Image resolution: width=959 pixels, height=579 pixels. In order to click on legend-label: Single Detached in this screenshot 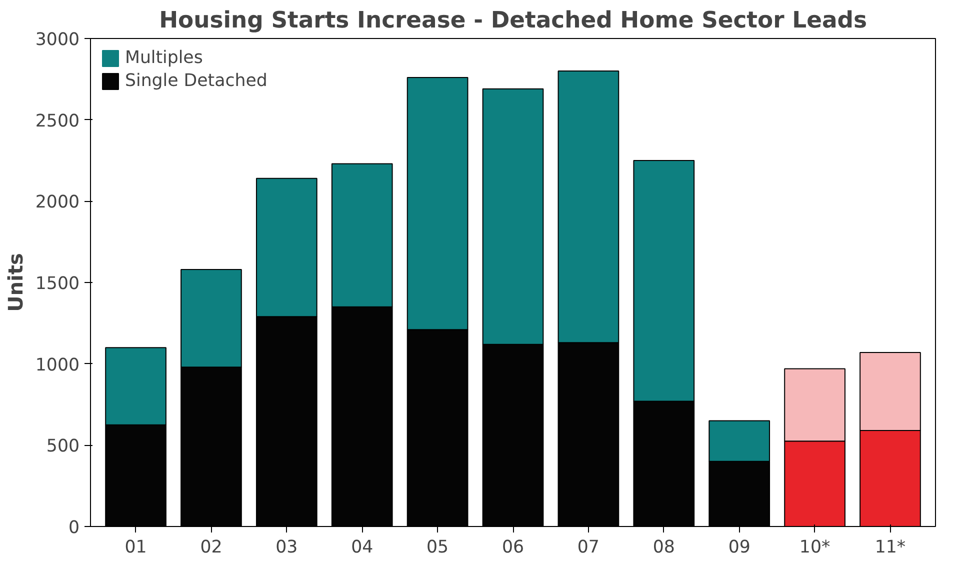, I will do `click(196, 81)`.